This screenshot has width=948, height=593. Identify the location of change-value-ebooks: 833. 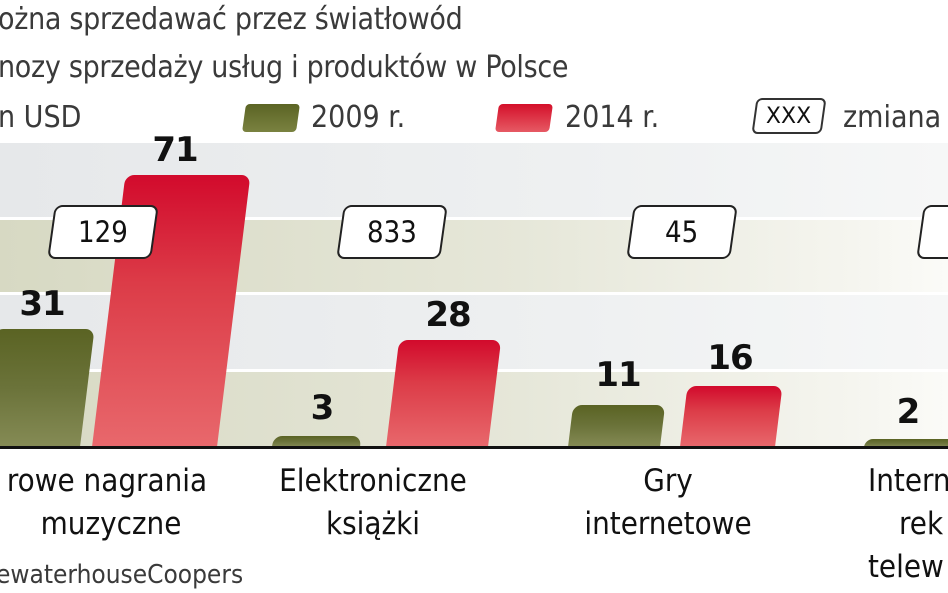
(392, 232).